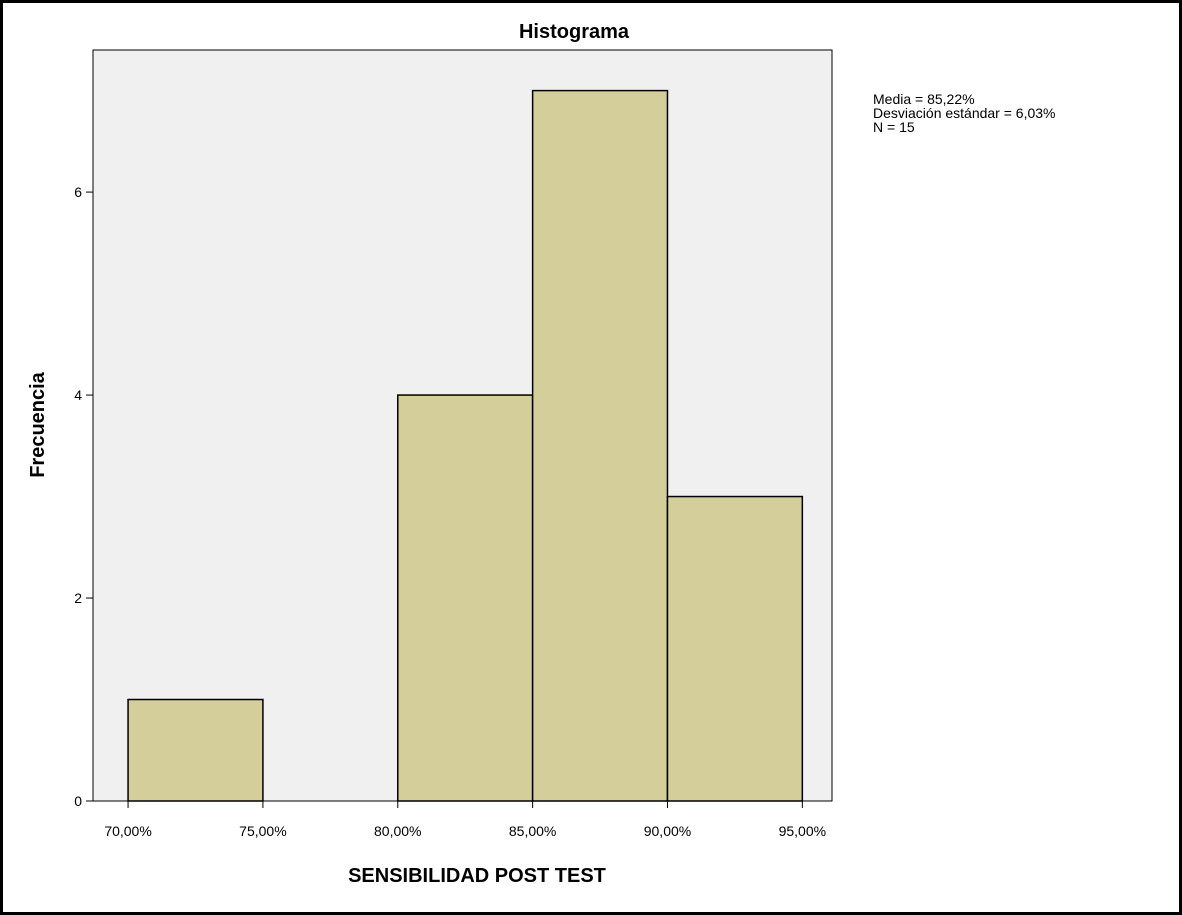 This screenshot has height=915, width=1182. I want to click on x-tick-label: 85,00%, so click(532, 831).